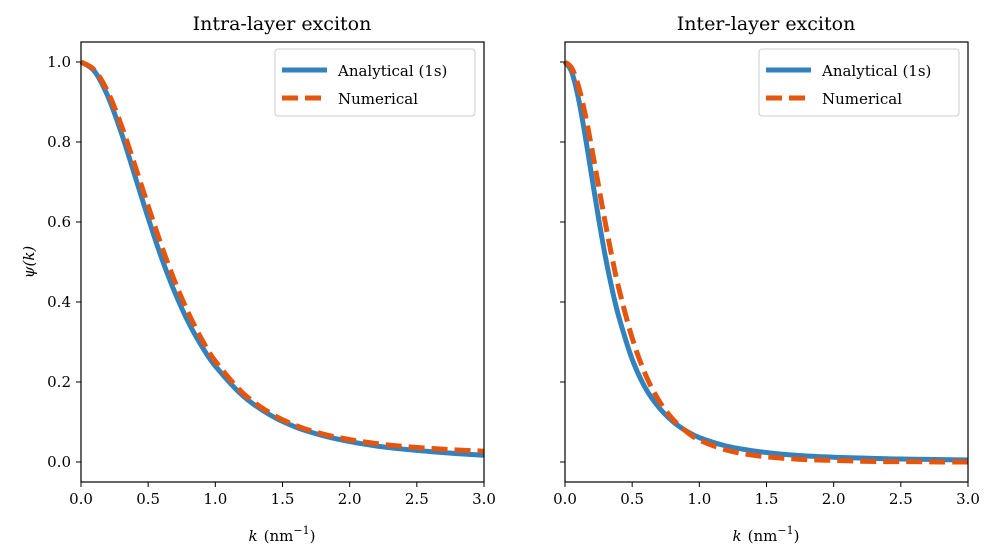 The width and height of the screenshot is (996, 559). What do you see at coordinates (59, 382) in the screenshot?
I see `y-tick-label: 0.2` at bounding box center [59, 382].